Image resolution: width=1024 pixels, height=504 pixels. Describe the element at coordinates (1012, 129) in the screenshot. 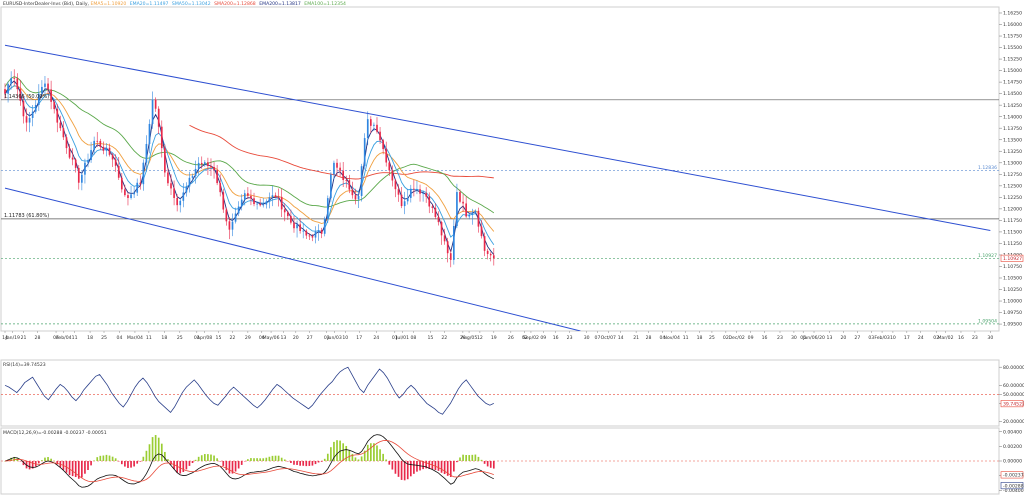

I see `price-tick-label: 1.13750` at that location.